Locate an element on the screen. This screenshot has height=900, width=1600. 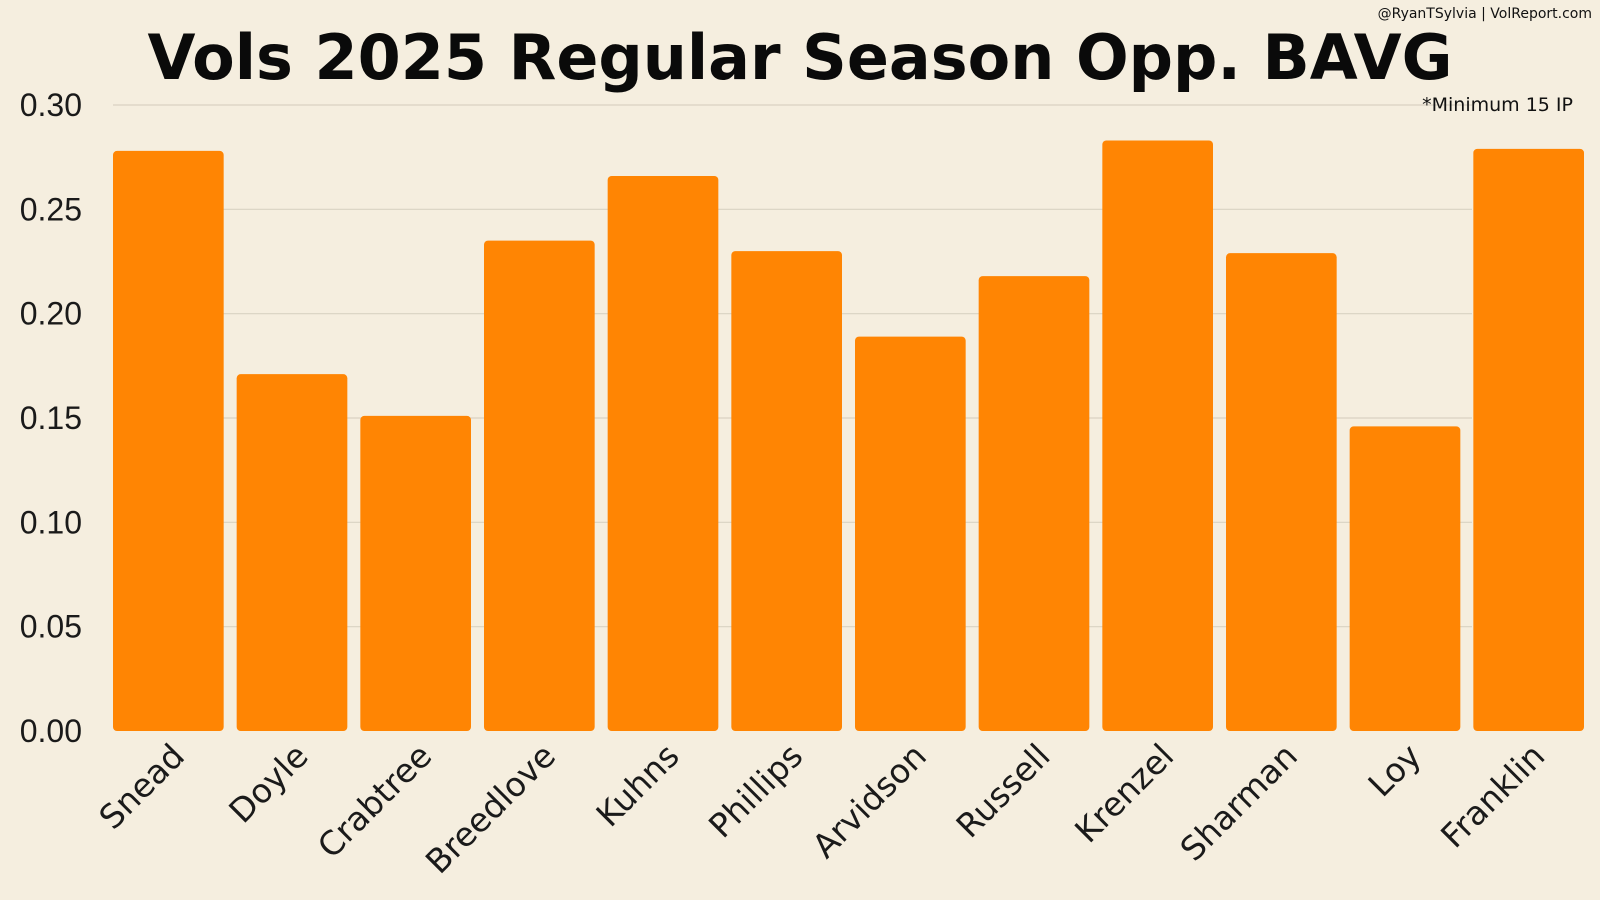
y-tick-label: 0.05 is located at coordinates (51, 627).